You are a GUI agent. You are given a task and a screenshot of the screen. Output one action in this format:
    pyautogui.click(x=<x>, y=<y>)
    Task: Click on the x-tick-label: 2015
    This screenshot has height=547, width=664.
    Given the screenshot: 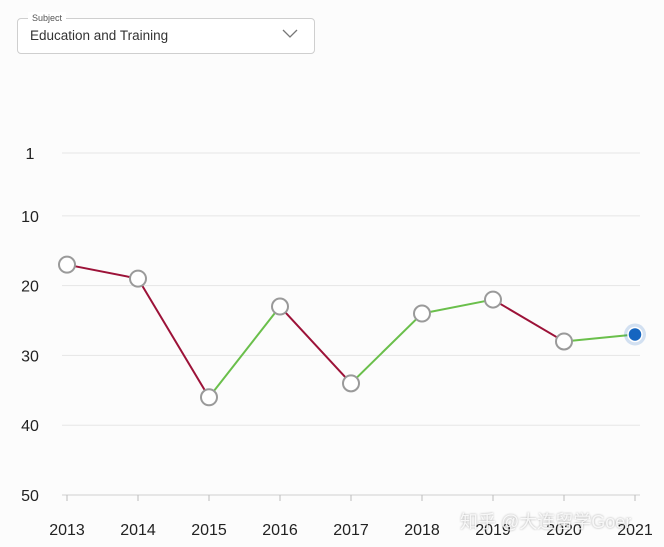 What is the action you would take?
    pyautogui.click(x=209, y=530)
    